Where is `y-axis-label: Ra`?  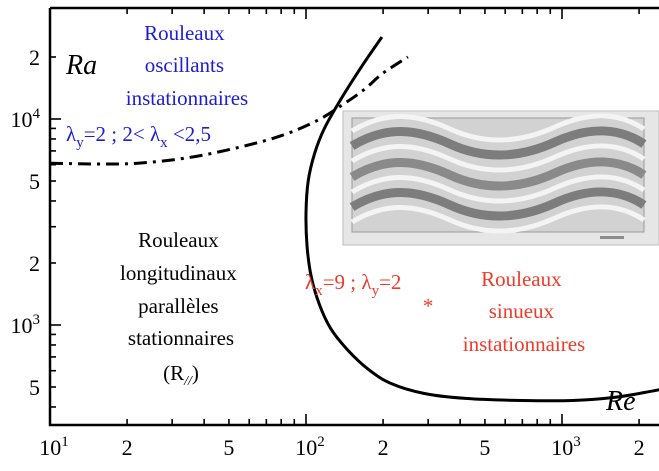
y-axis-label: Ra is located at coordinates (81, 65).